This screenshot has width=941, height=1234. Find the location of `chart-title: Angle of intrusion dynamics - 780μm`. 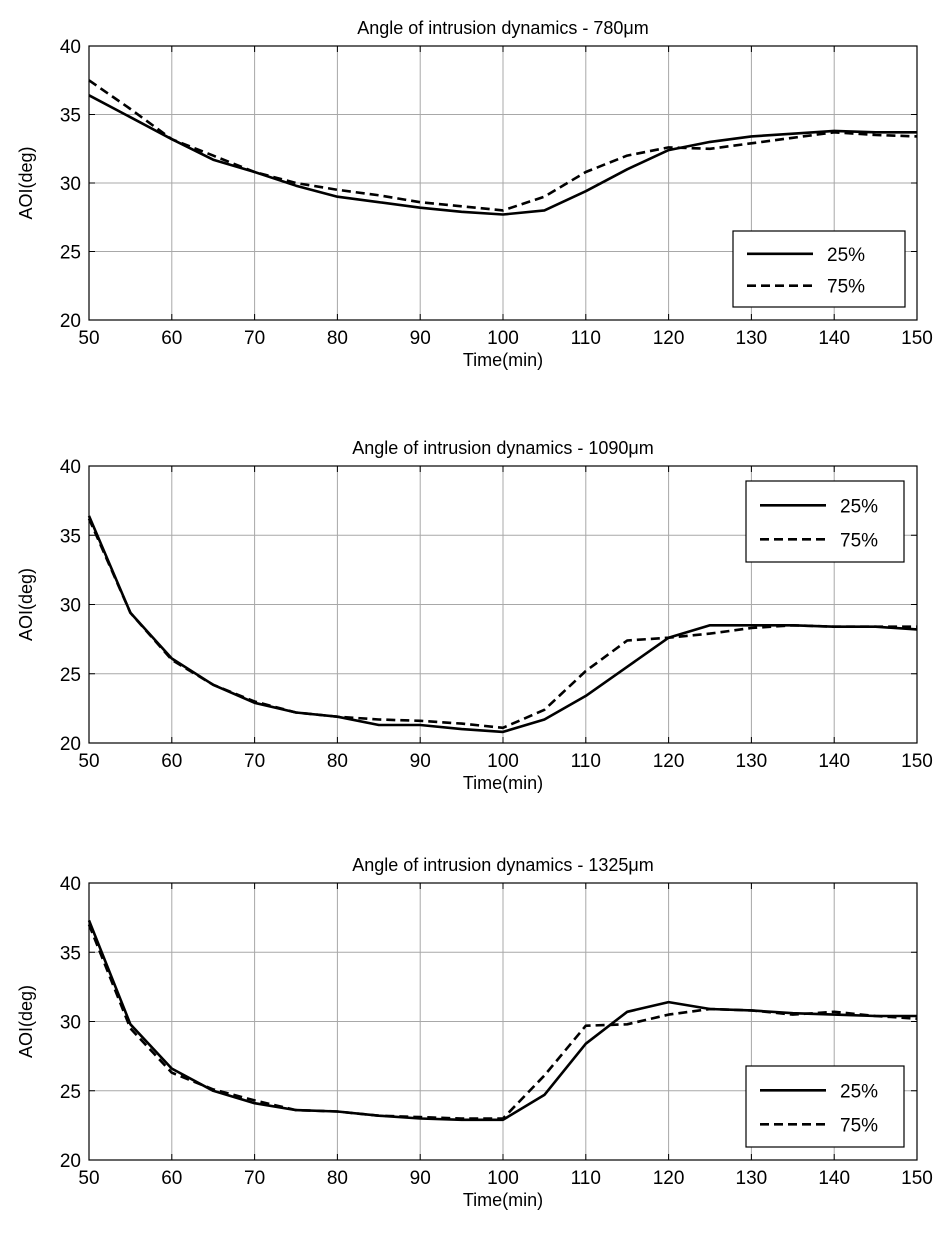

chart-title: Angle of intrusion dynamics - 780μm is located at coordinates (503, 28).